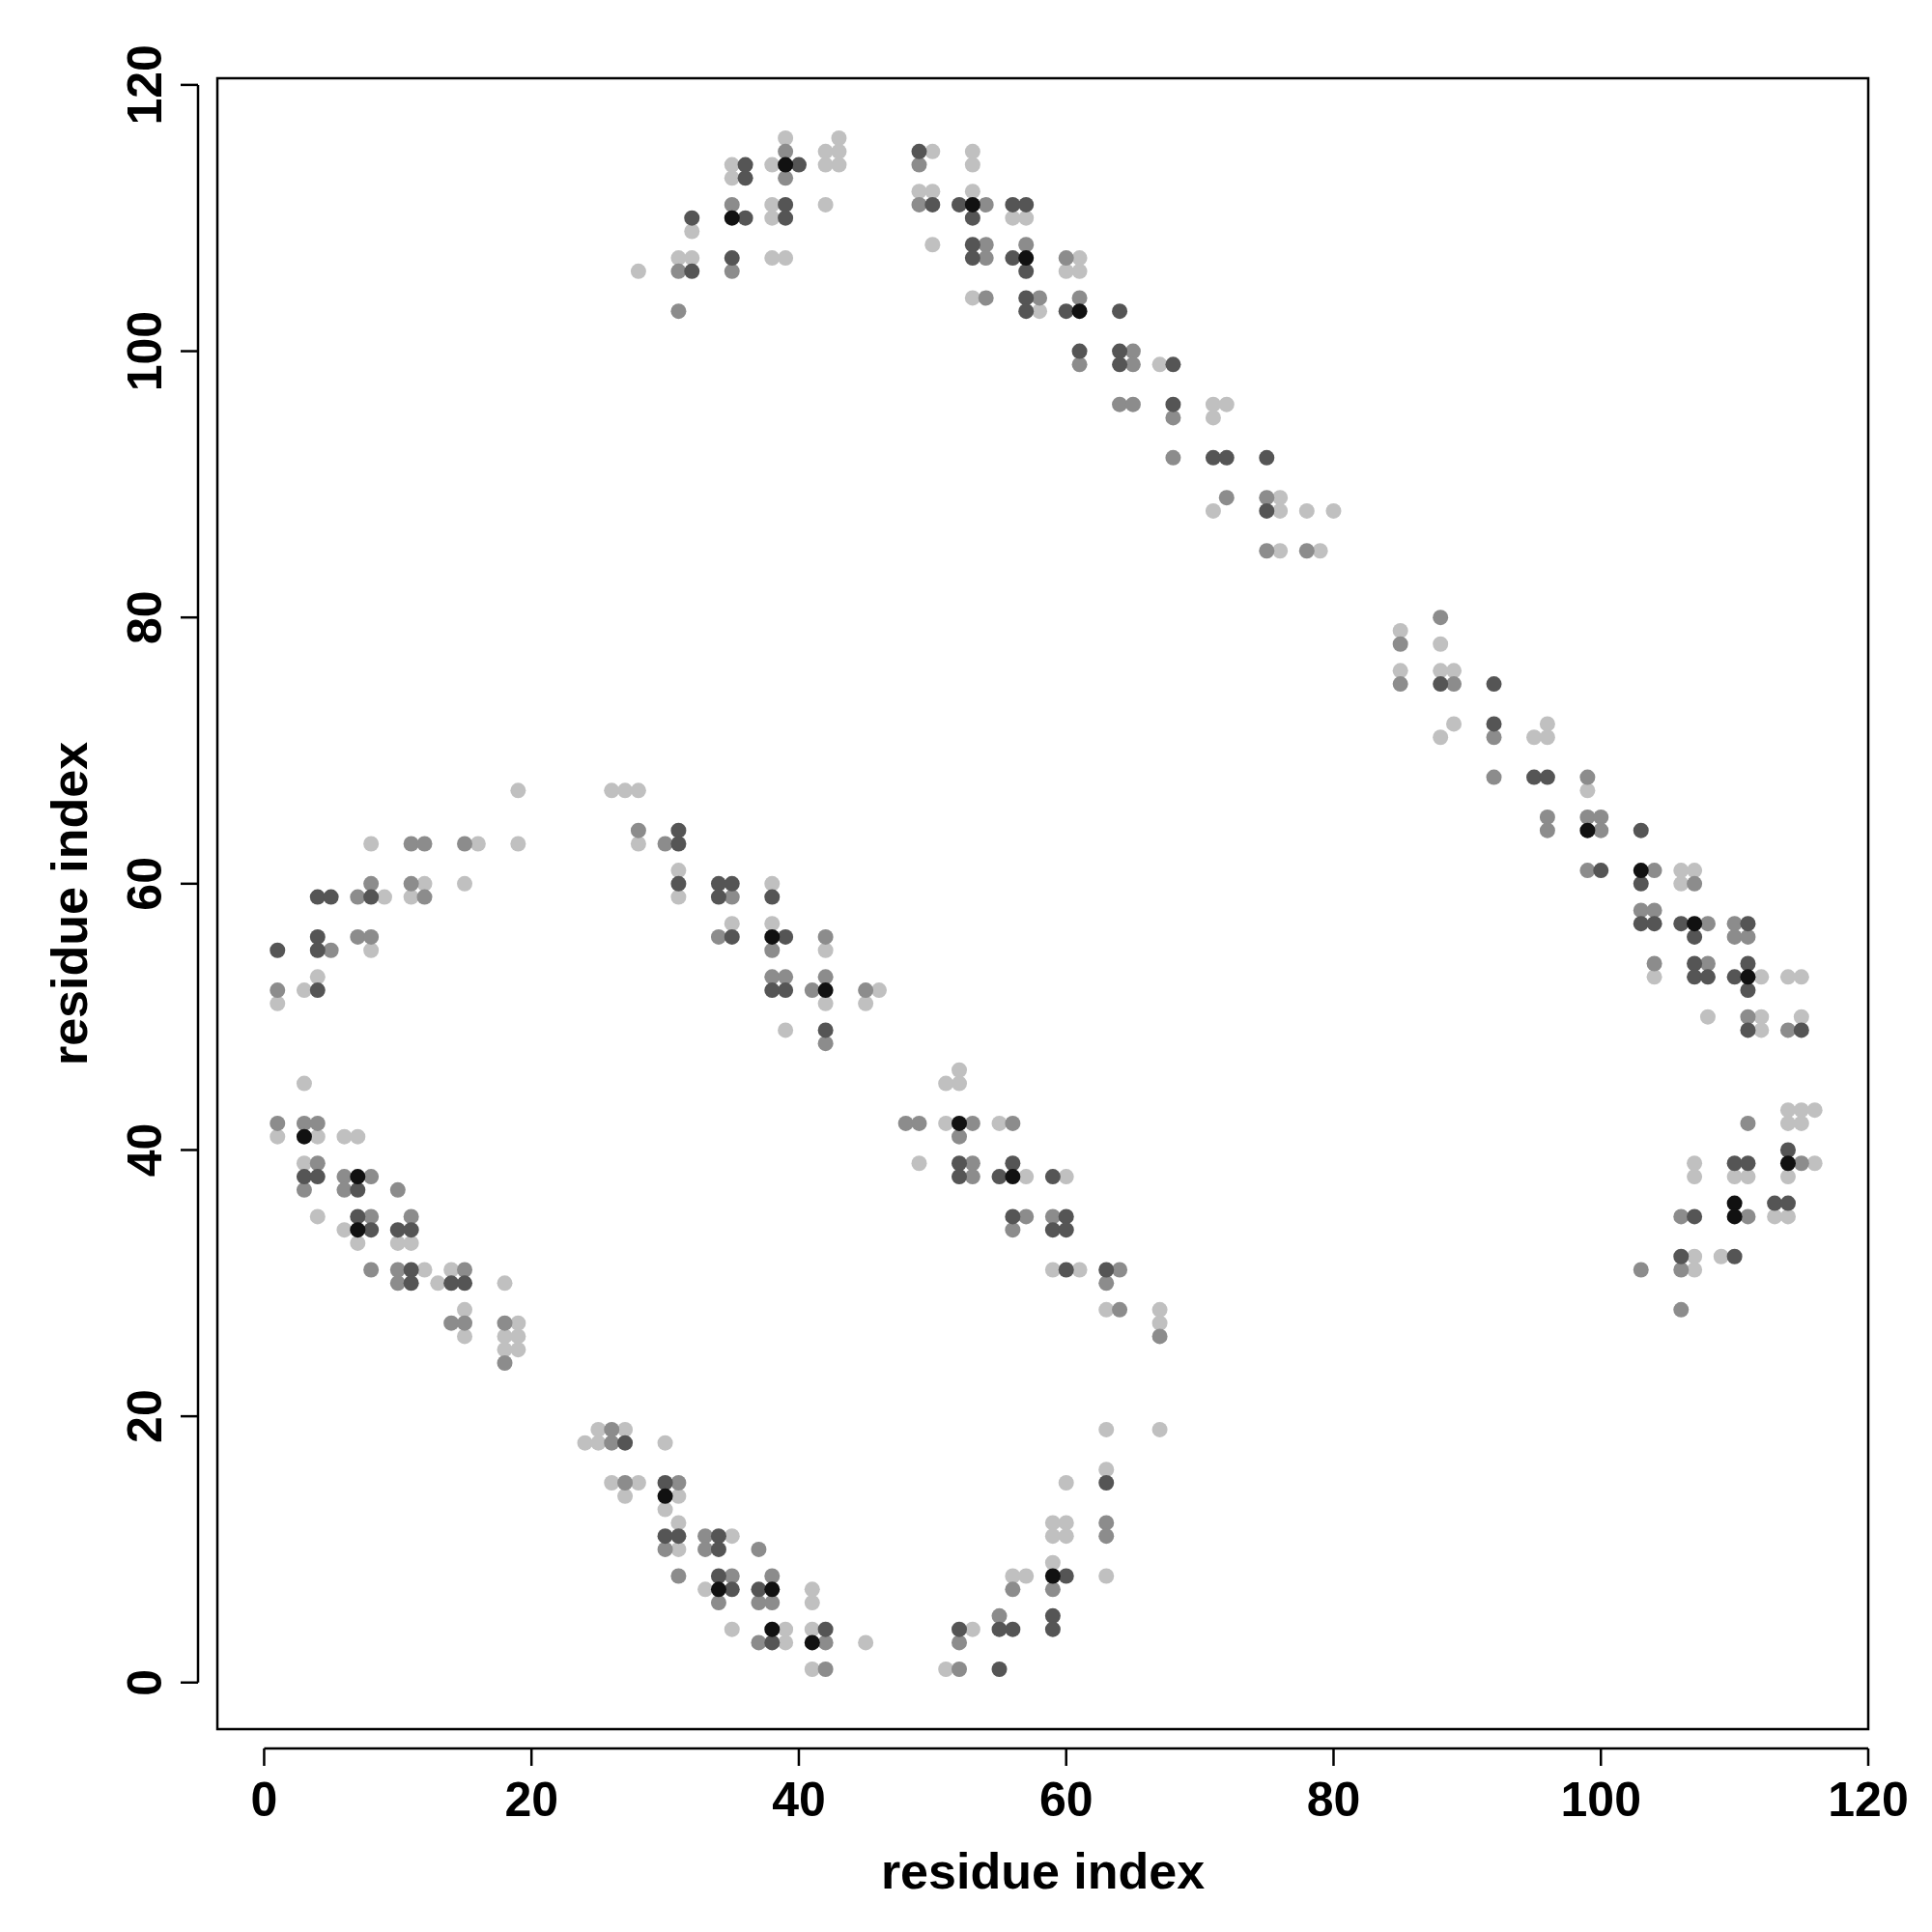  I want to click on y-tick-label: 80, so click(145, 617).